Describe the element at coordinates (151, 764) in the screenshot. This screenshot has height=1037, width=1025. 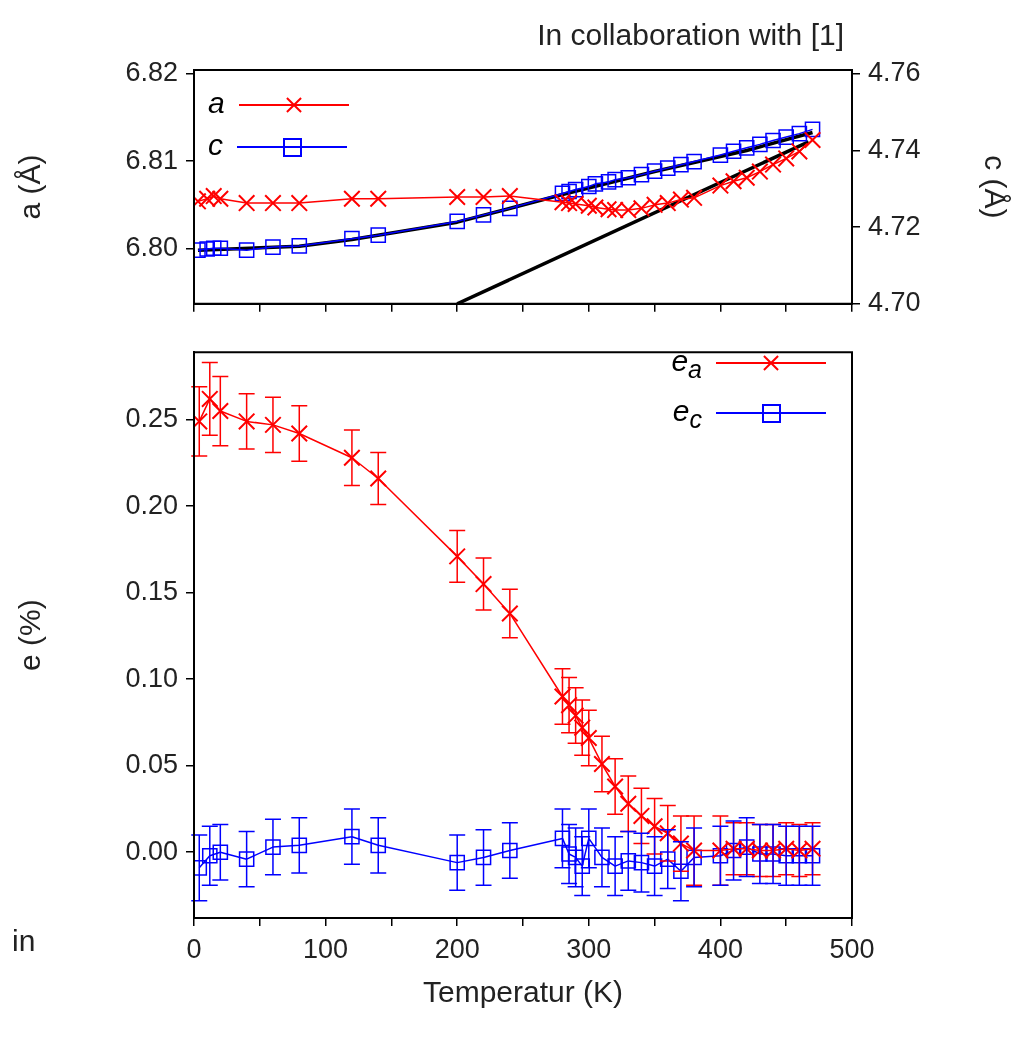
I see `y-tick-label: 0.05` at that location.